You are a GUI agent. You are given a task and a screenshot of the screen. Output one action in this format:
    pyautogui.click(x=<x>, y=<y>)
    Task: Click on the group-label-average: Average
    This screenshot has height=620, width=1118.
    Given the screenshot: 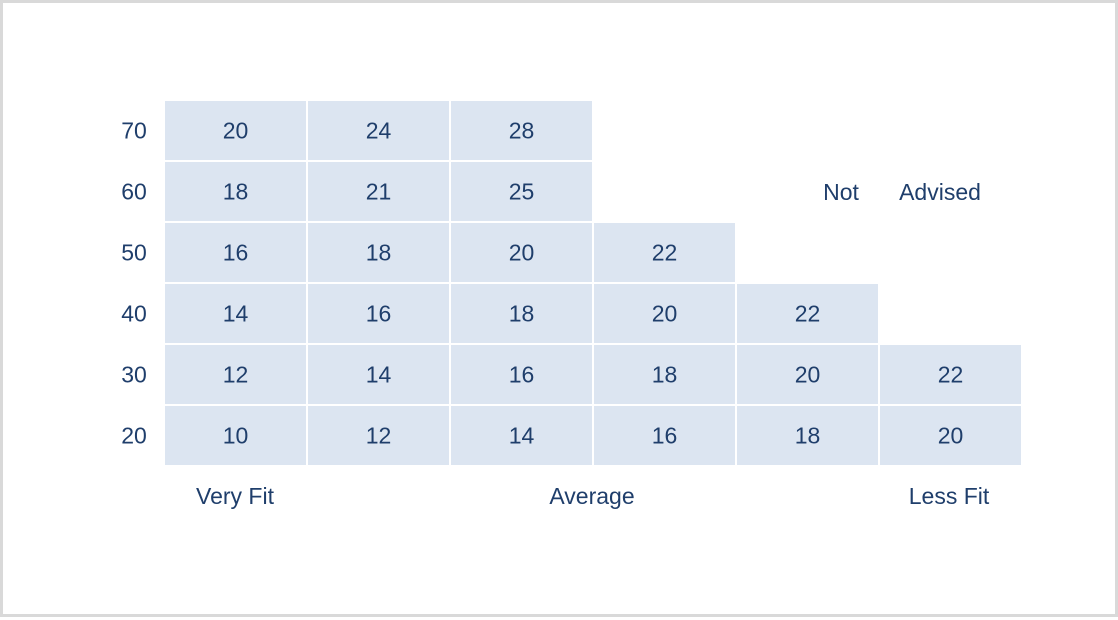 What is the action you would take?
    pyautogui.click(x=591, y=496)
    